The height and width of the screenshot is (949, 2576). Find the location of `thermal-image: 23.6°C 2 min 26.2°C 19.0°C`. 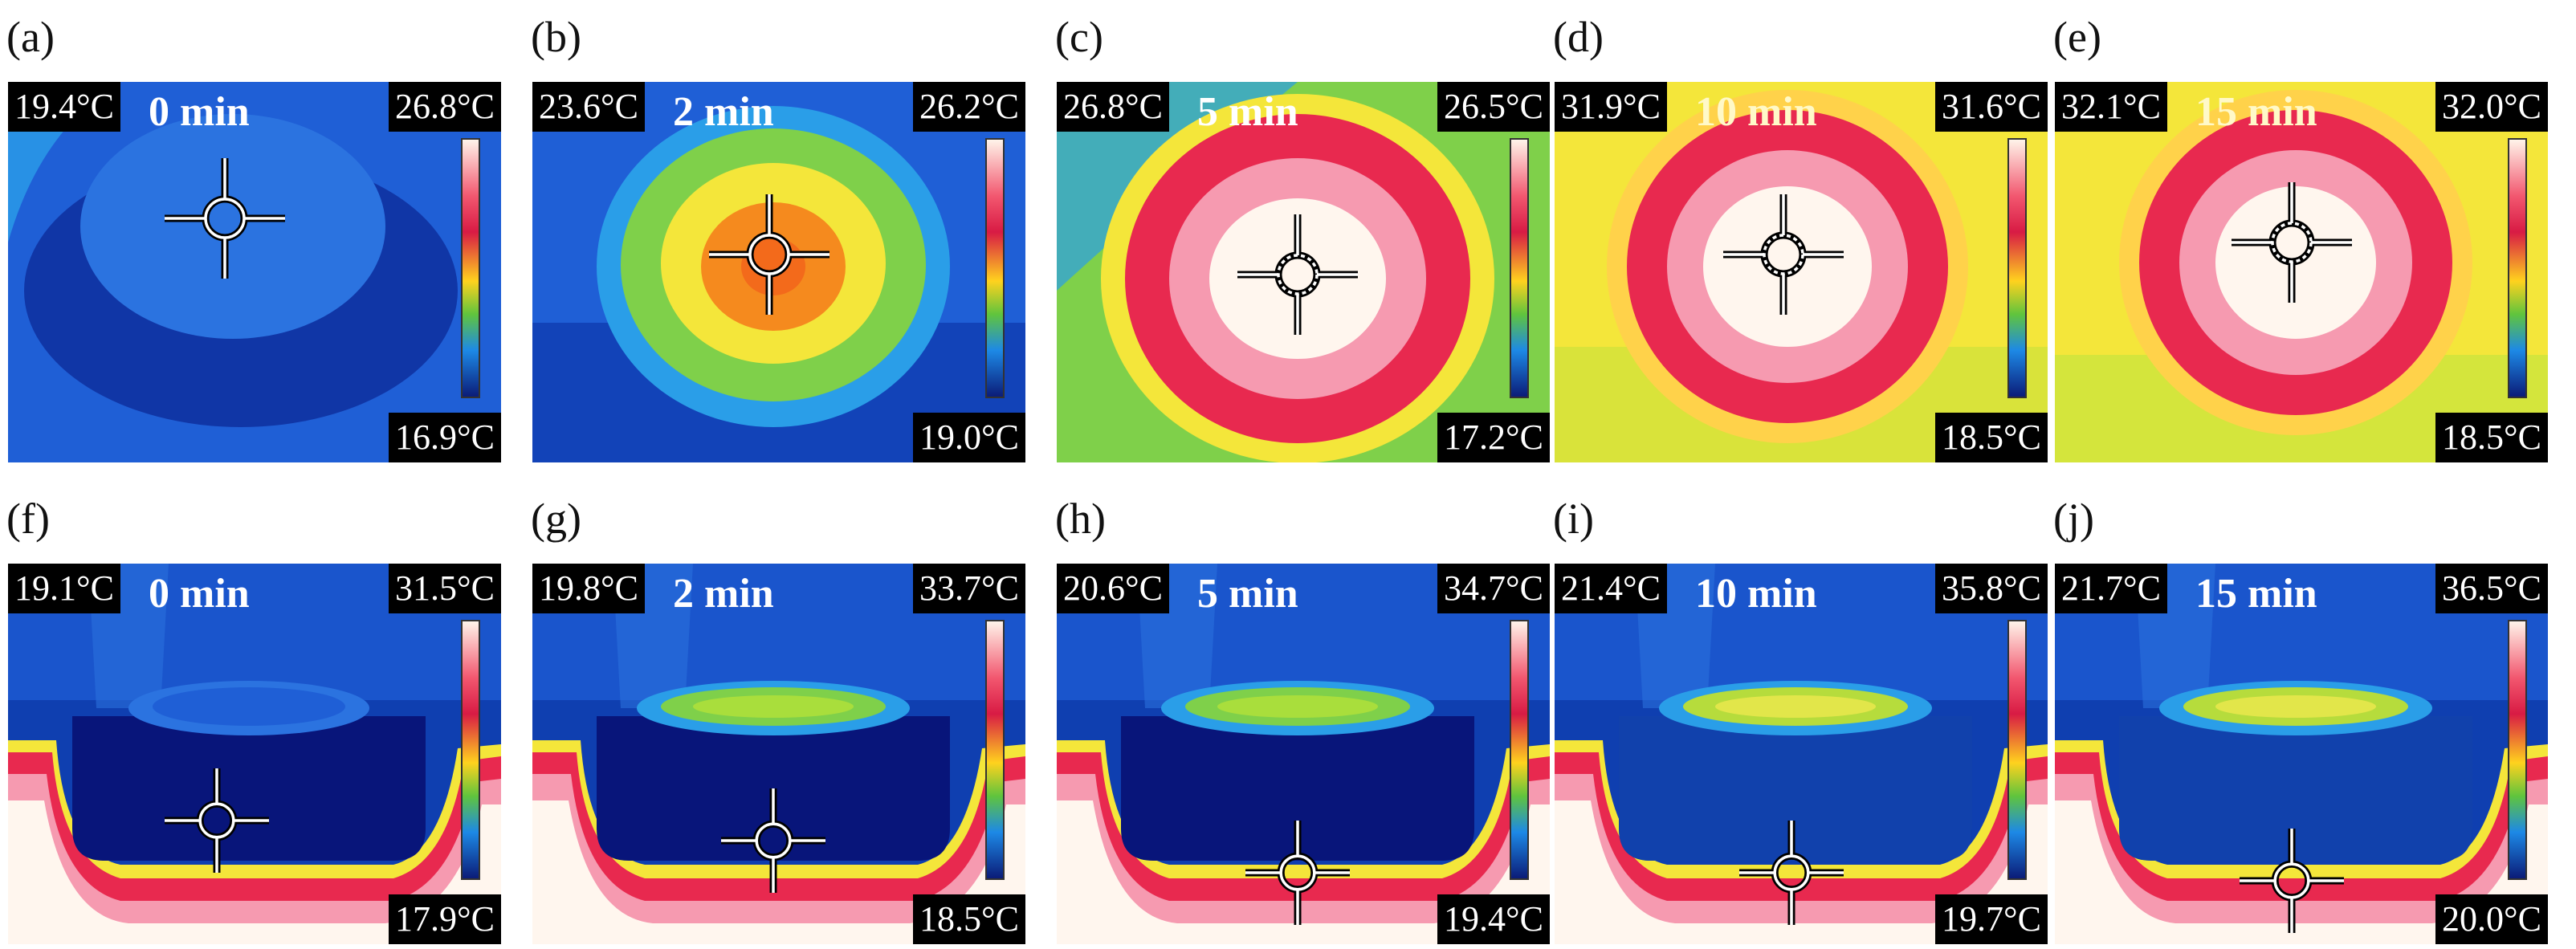

thermal-image: 23.6°C 2 min 26.2°C 19.0°C is located at coordinates (778, 272).